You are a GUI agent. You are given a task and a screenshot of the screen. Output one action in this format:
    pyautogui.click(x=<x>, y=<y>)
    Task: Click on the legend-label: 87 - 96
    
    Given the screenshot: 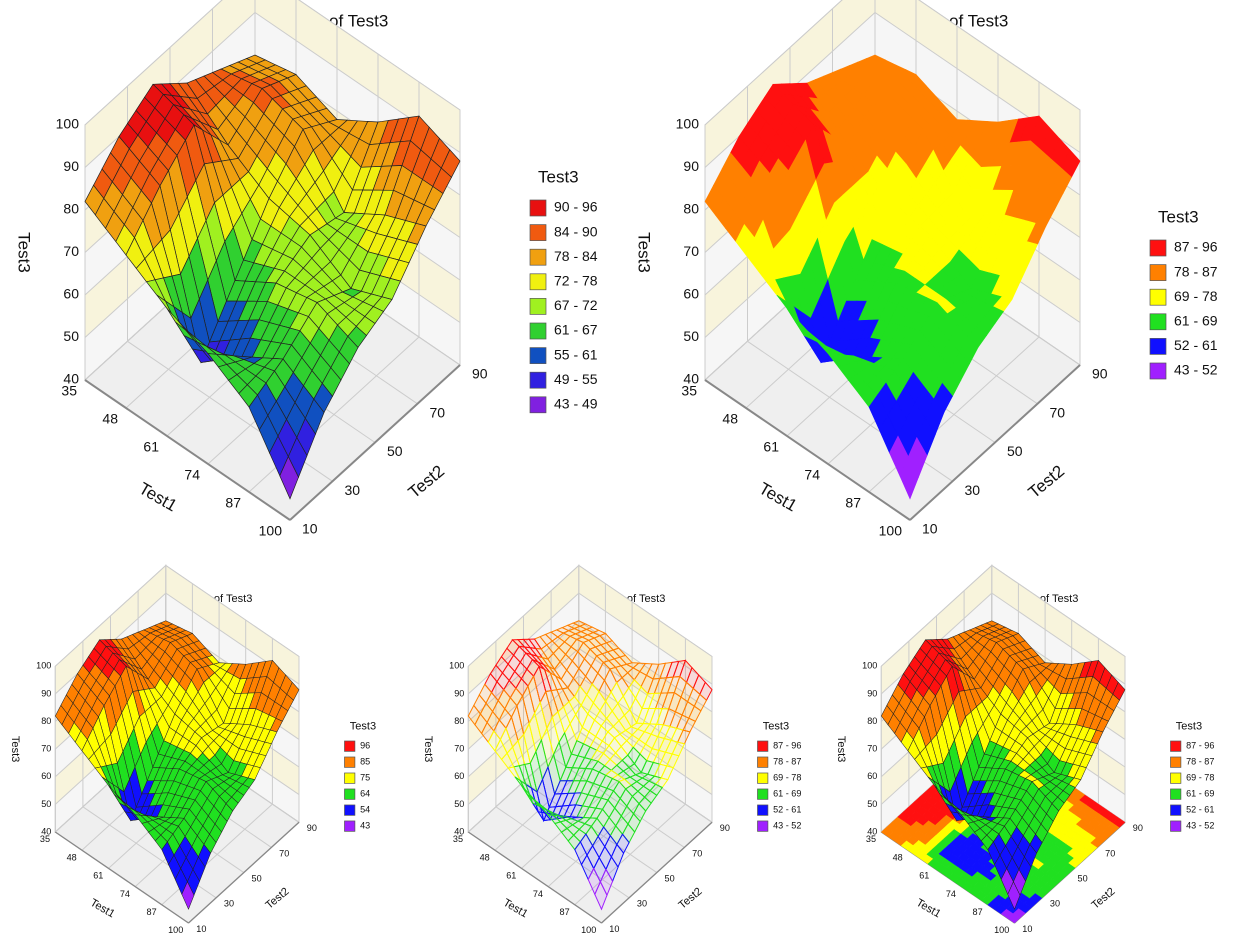 What is the action you would take?
    pyautogui.click(x=1200, y=746)
    